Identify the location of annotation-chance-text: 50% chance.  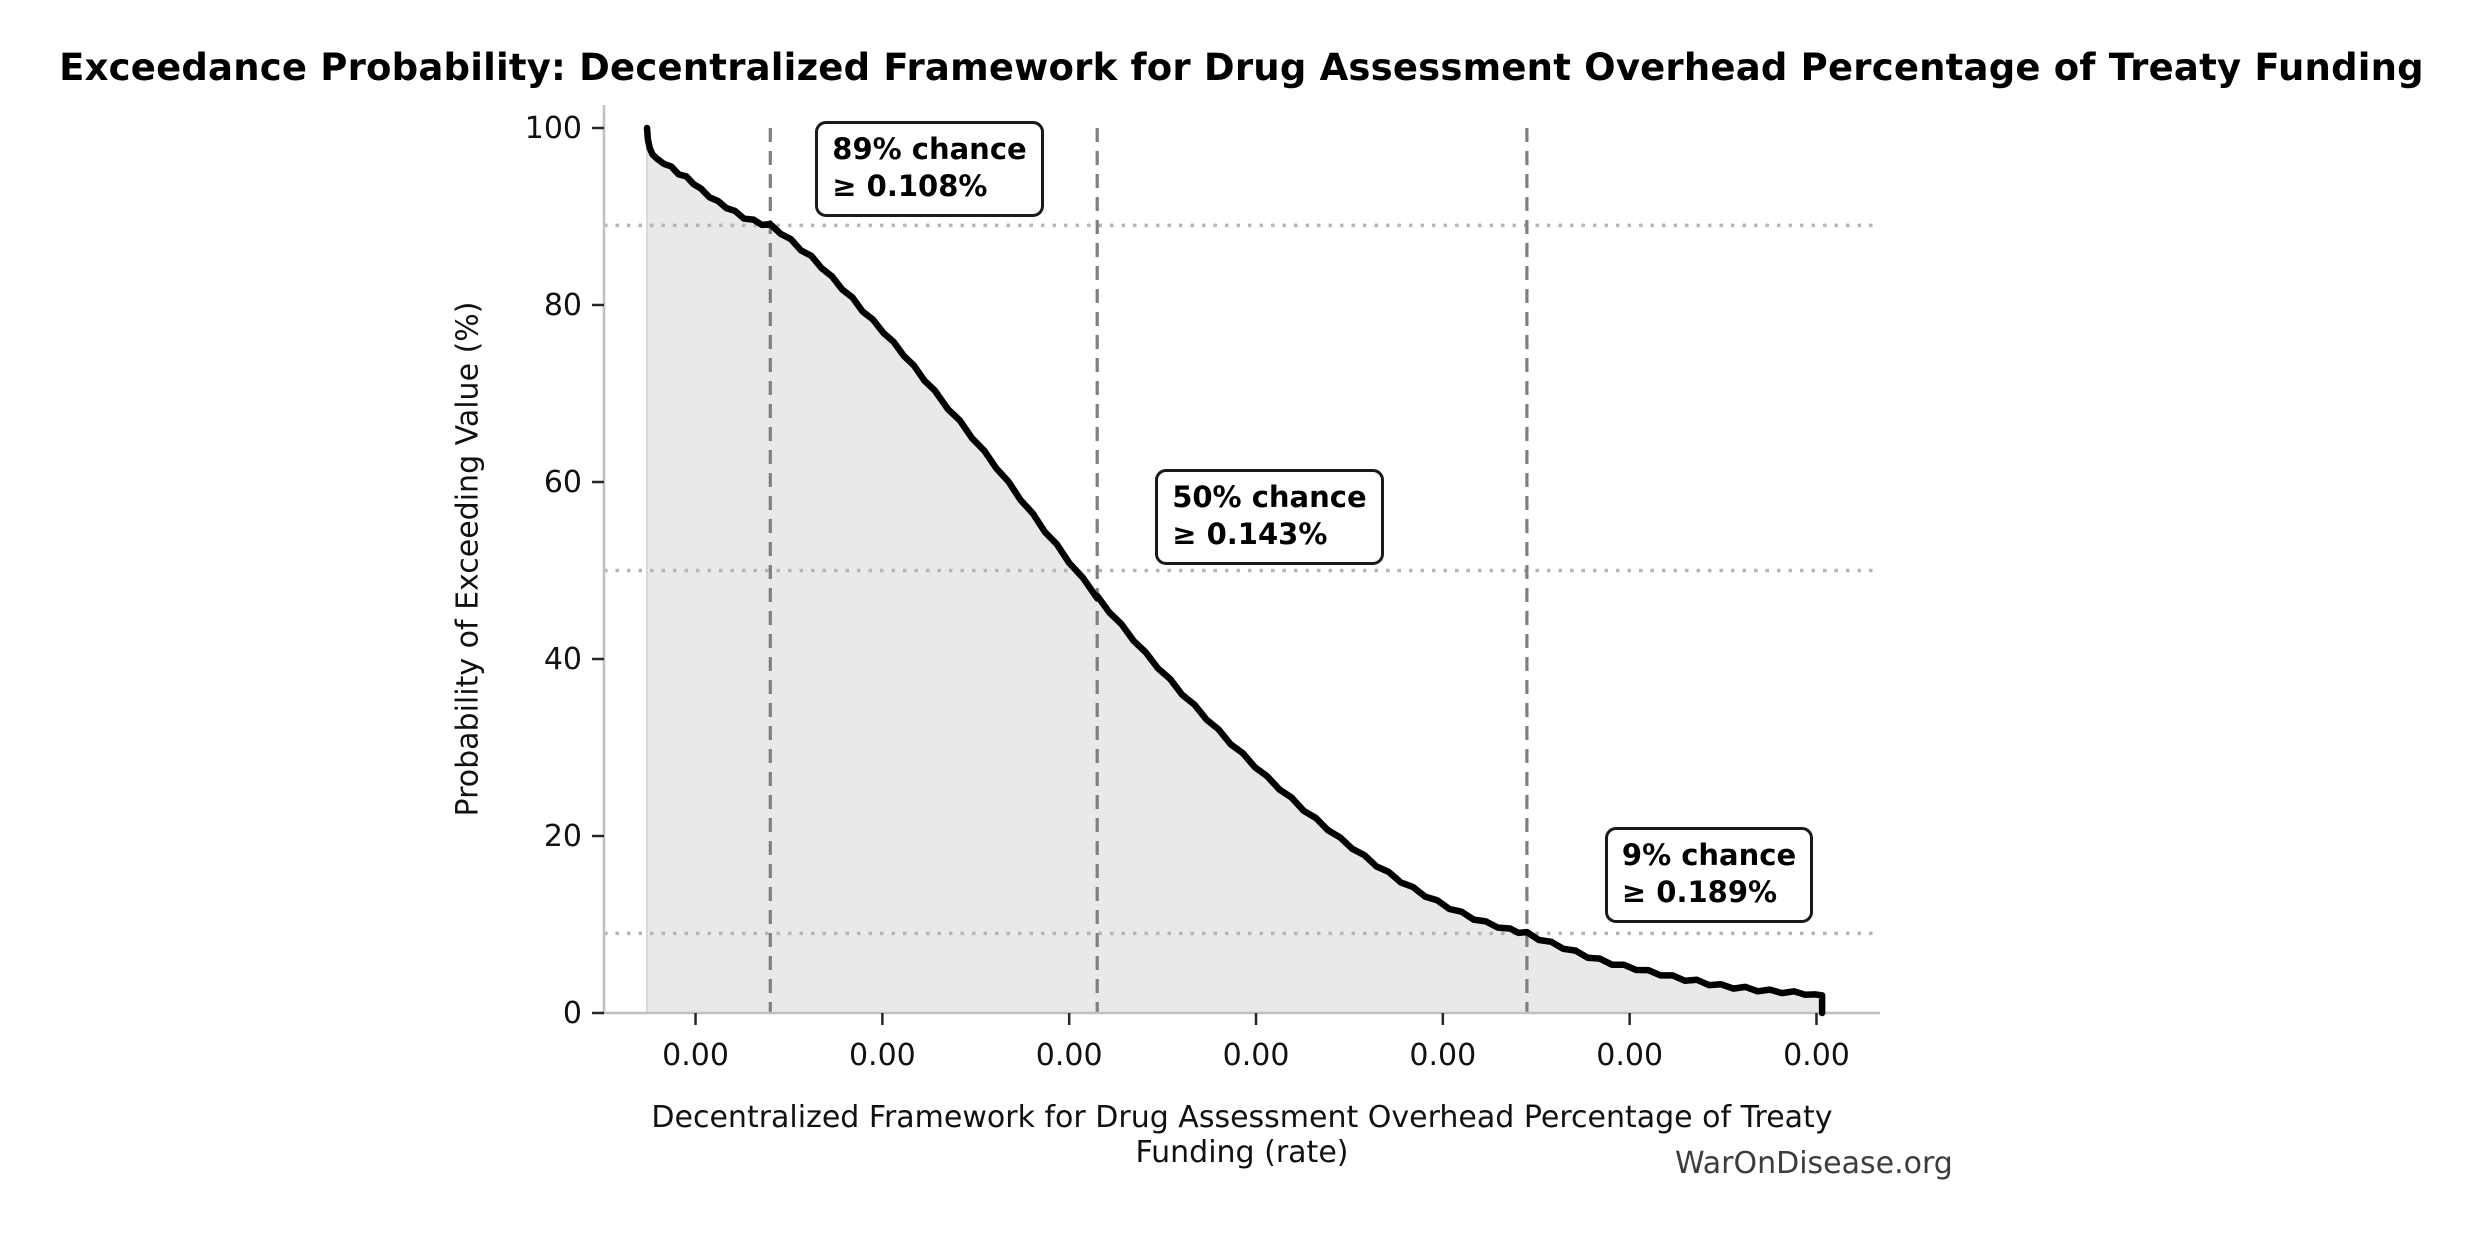
(1269, 496).